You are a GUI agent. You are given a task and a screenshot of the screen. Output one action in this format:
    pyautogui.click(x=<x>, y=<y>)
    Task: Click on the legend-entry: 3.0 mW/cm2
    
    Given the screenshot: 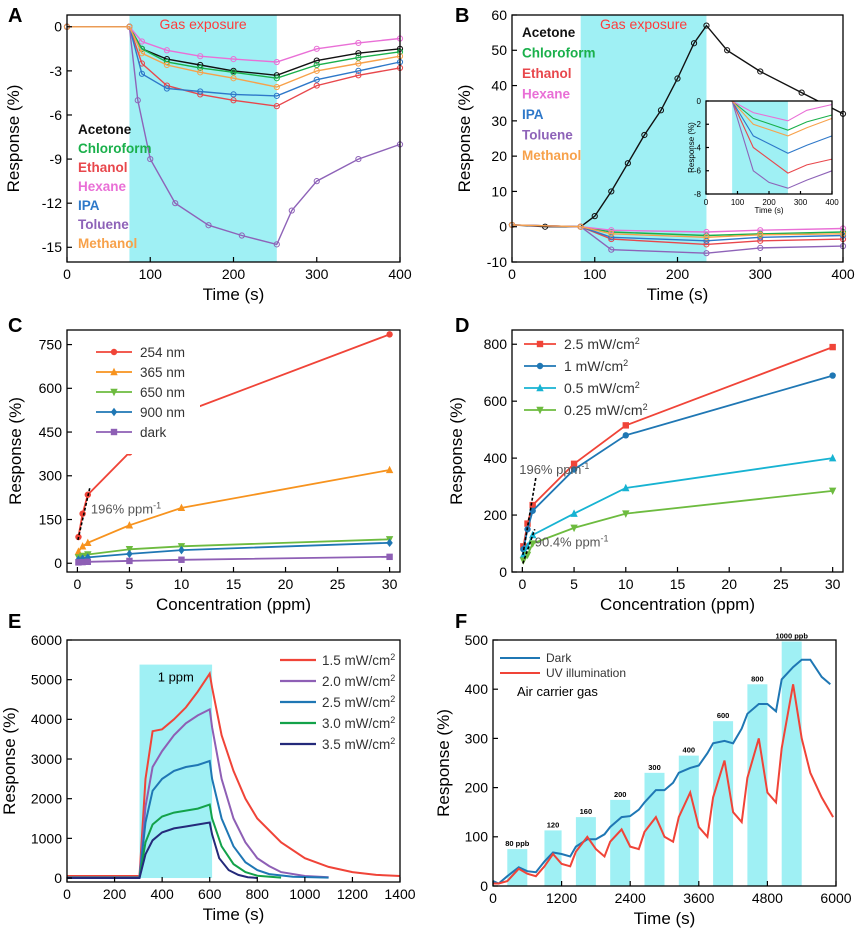 What is the action you would take?
    pyautogui.click(x=358, y=723)
    